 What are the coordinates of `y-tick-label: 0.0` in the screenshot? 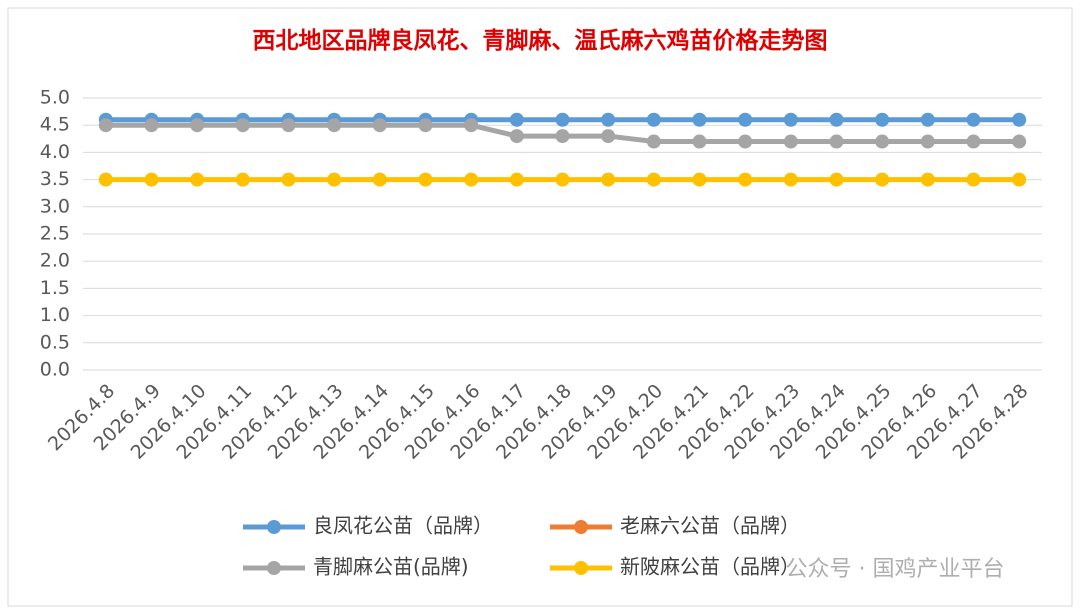 It's located at (55, 370).